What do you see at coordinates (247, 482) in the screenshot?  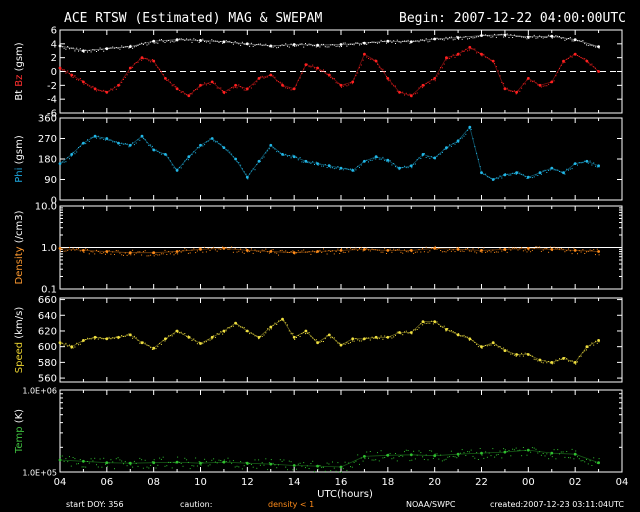 I see `x-tick-label: 12` at bounding box center [247, 482].